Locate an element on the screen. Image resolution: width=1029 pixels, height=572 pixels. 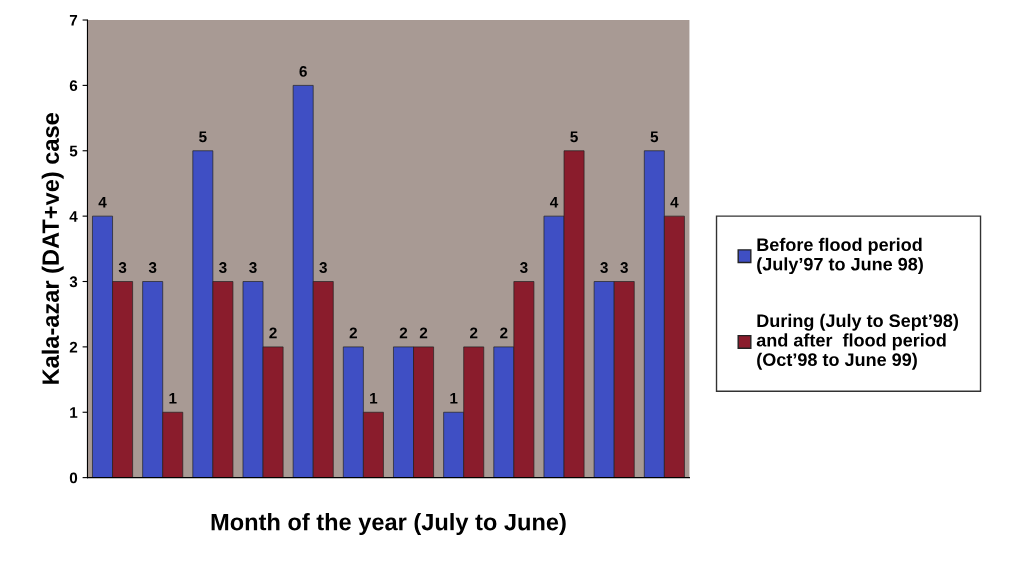
y-tick-label: 3 is located at coordinates (73, 282).